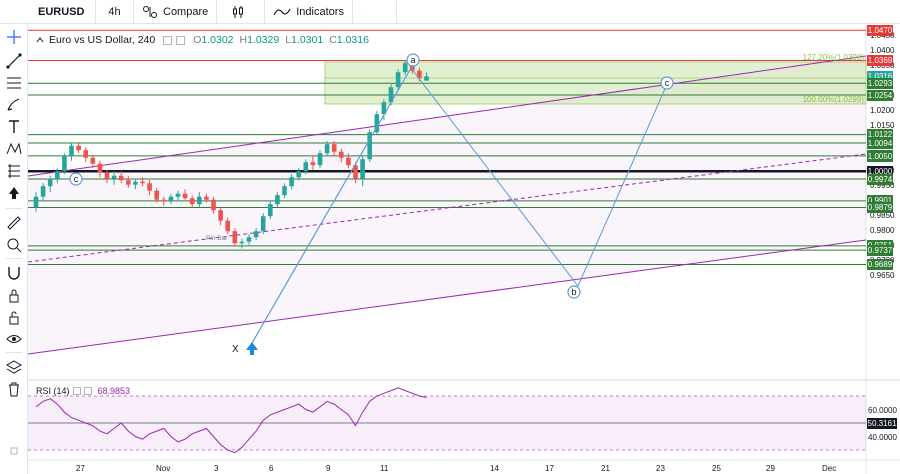  Describe the element at coordinates (880, 207) in the screenshot. I see `price-level-tag: 0.9879` at that location.